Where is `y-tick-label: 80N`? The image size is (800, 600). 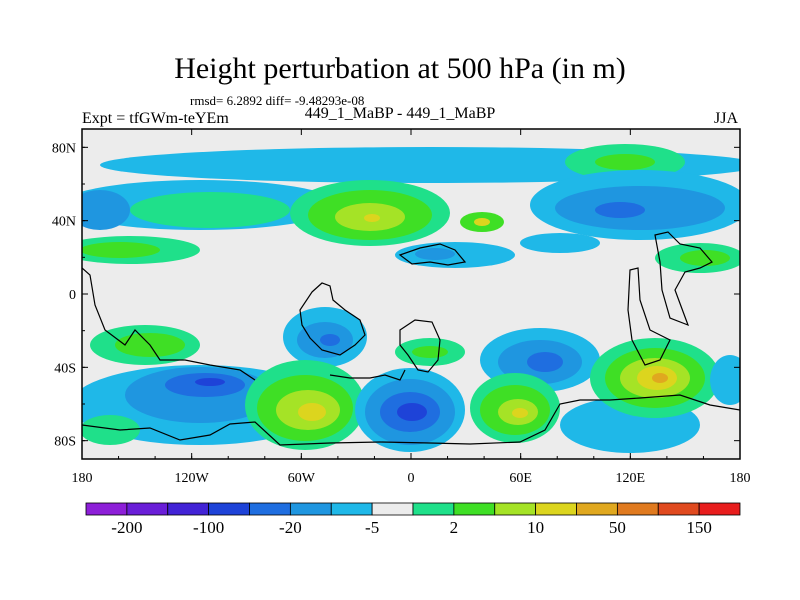
y-tick-label: 80N is located at coordinates (64, 148).